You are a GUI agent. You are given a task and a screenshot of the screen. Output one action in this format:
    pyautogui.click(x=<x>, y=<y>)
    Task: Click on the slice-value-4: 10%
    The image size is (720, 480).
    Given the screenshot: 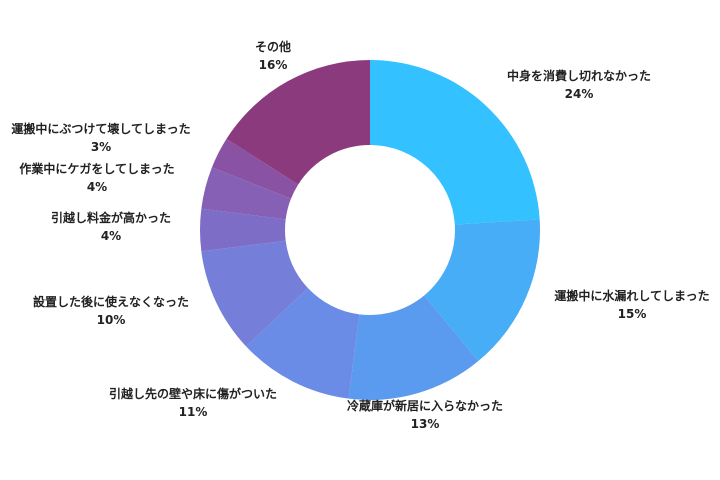 What is the action you would take?
    pyautogui.click(x=111, y=320)
    